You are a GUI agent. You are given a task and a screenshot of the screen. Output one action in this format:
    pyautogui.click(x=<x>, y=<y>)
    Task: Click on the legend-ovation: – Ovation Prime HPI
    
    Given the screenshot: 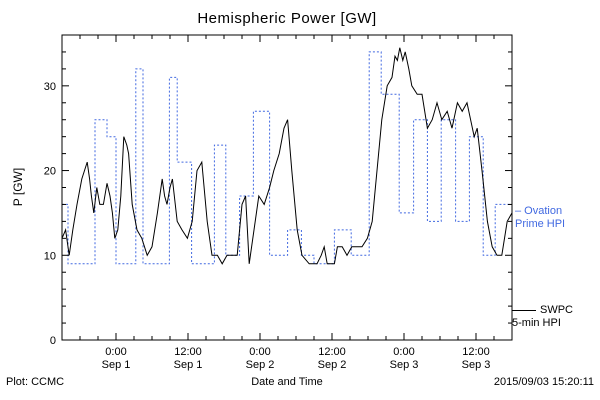 What is the action you would take?
    pyautogui.click(x=540, y=218)
    